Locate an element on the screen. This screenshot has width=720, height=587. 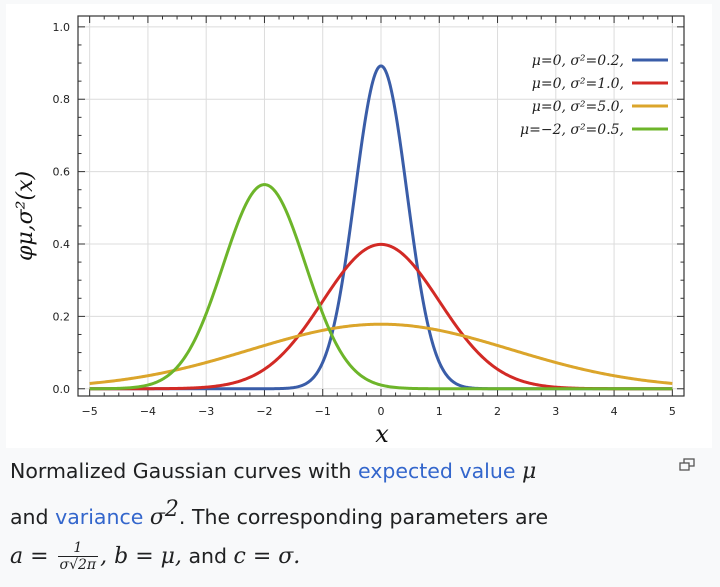
legend-entry-label: μ=−2, σ²=0.5, is located at coordinates (572, 130).